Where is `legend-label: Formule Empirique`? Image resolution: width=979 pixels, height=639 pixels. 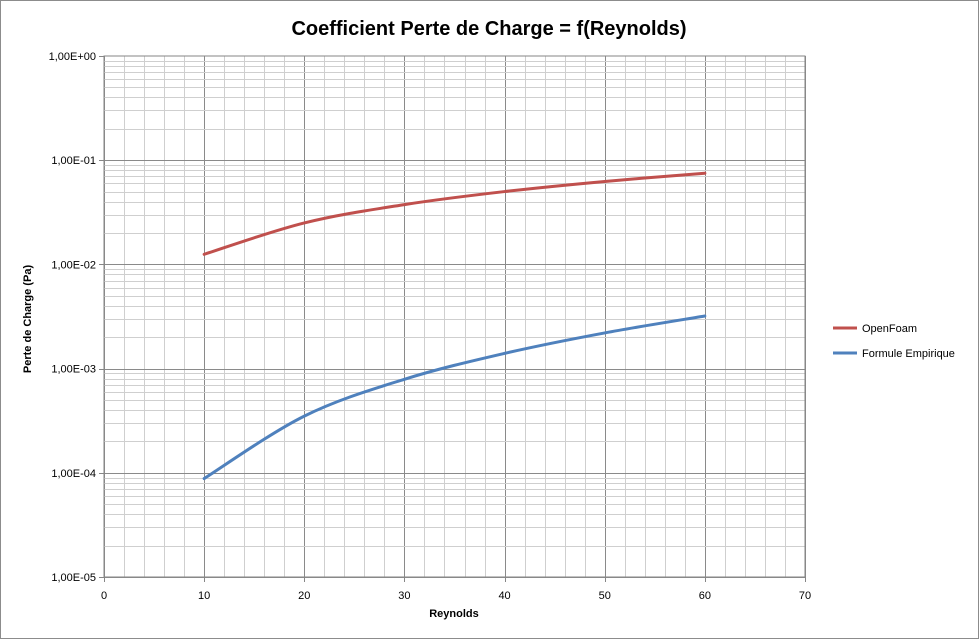
legend-label: Formule Empirique is located at coordinates (908, 354).